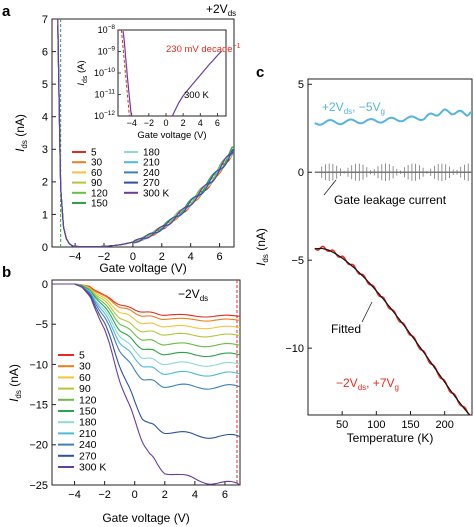  What do you see at coordinates (262, 247) in the screenshot?
I see `panel-c-ylabel: Ids (nA)` at bounding box center [262, 247].